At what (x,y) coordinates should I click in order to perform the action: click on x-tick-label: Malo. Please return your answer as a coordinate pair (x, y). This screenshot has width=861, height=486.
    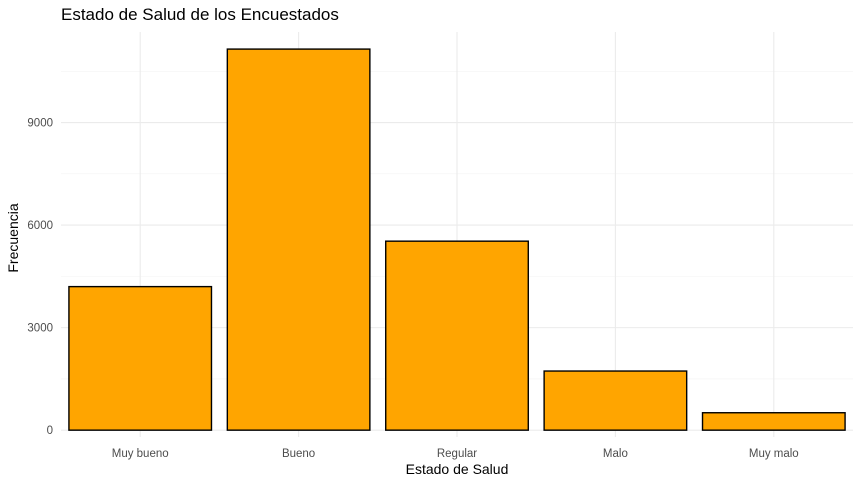
    Looking at the image, I should click on (615, 454).